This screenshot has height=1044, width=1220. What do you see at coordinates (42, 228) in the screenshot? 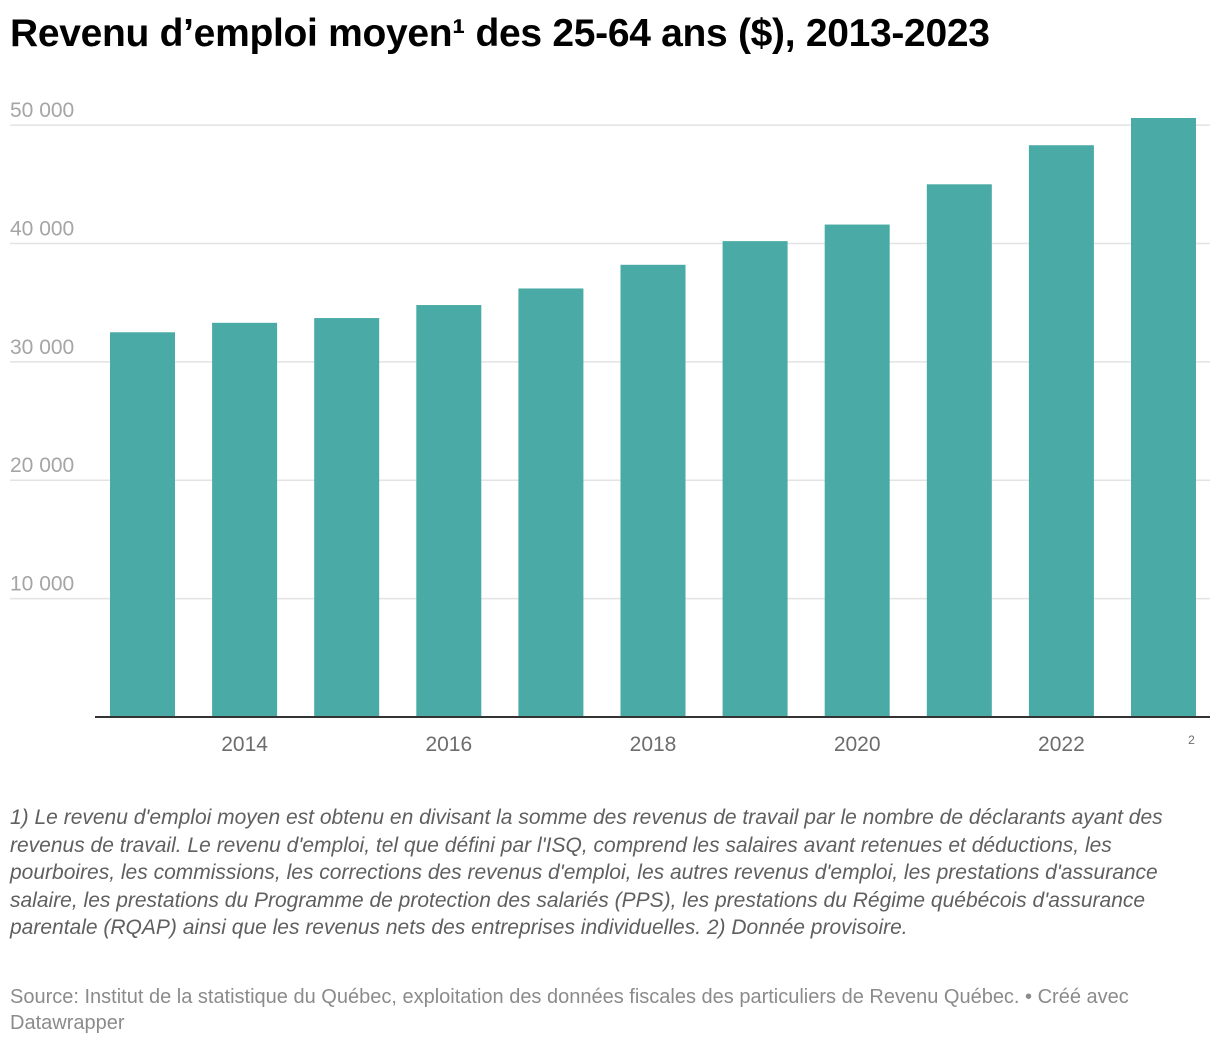
I see `y-tick-label: 40 000` at bounding box center [42, 228].